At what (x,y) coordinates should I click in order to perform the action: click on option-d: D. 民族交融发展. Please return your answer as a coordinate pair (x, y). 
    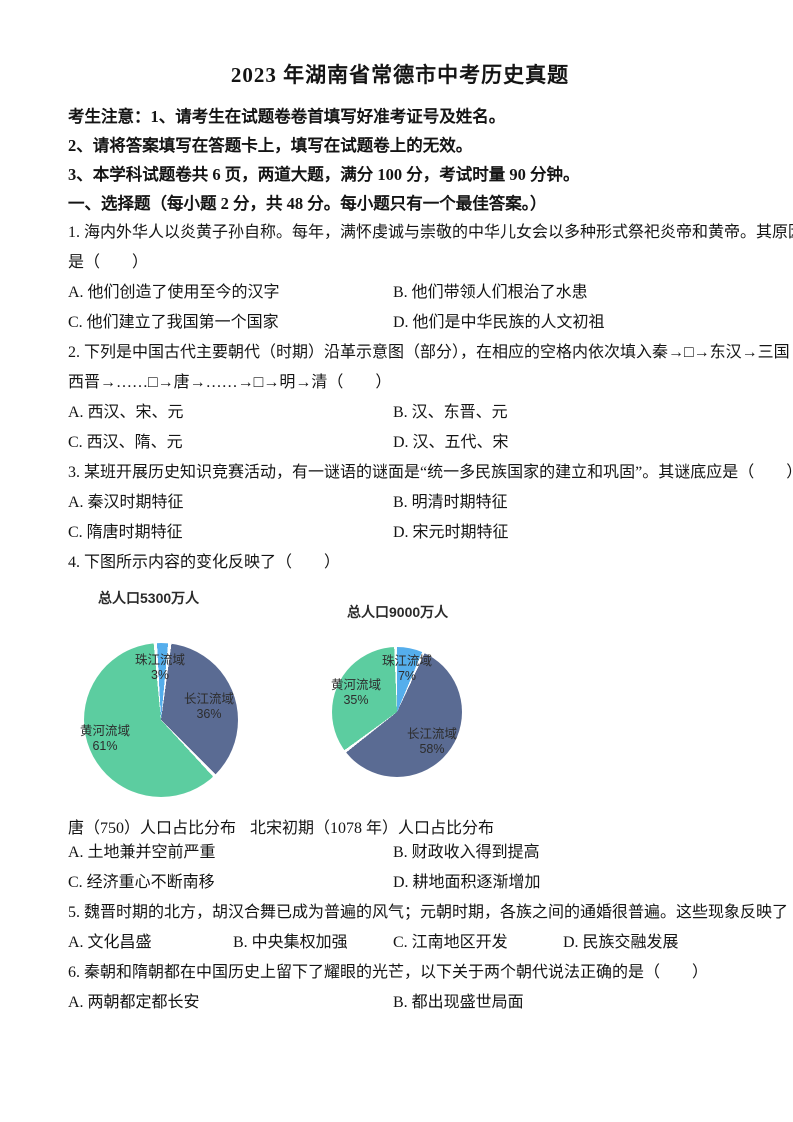
    Looking at the image, I should click on (621, 942).